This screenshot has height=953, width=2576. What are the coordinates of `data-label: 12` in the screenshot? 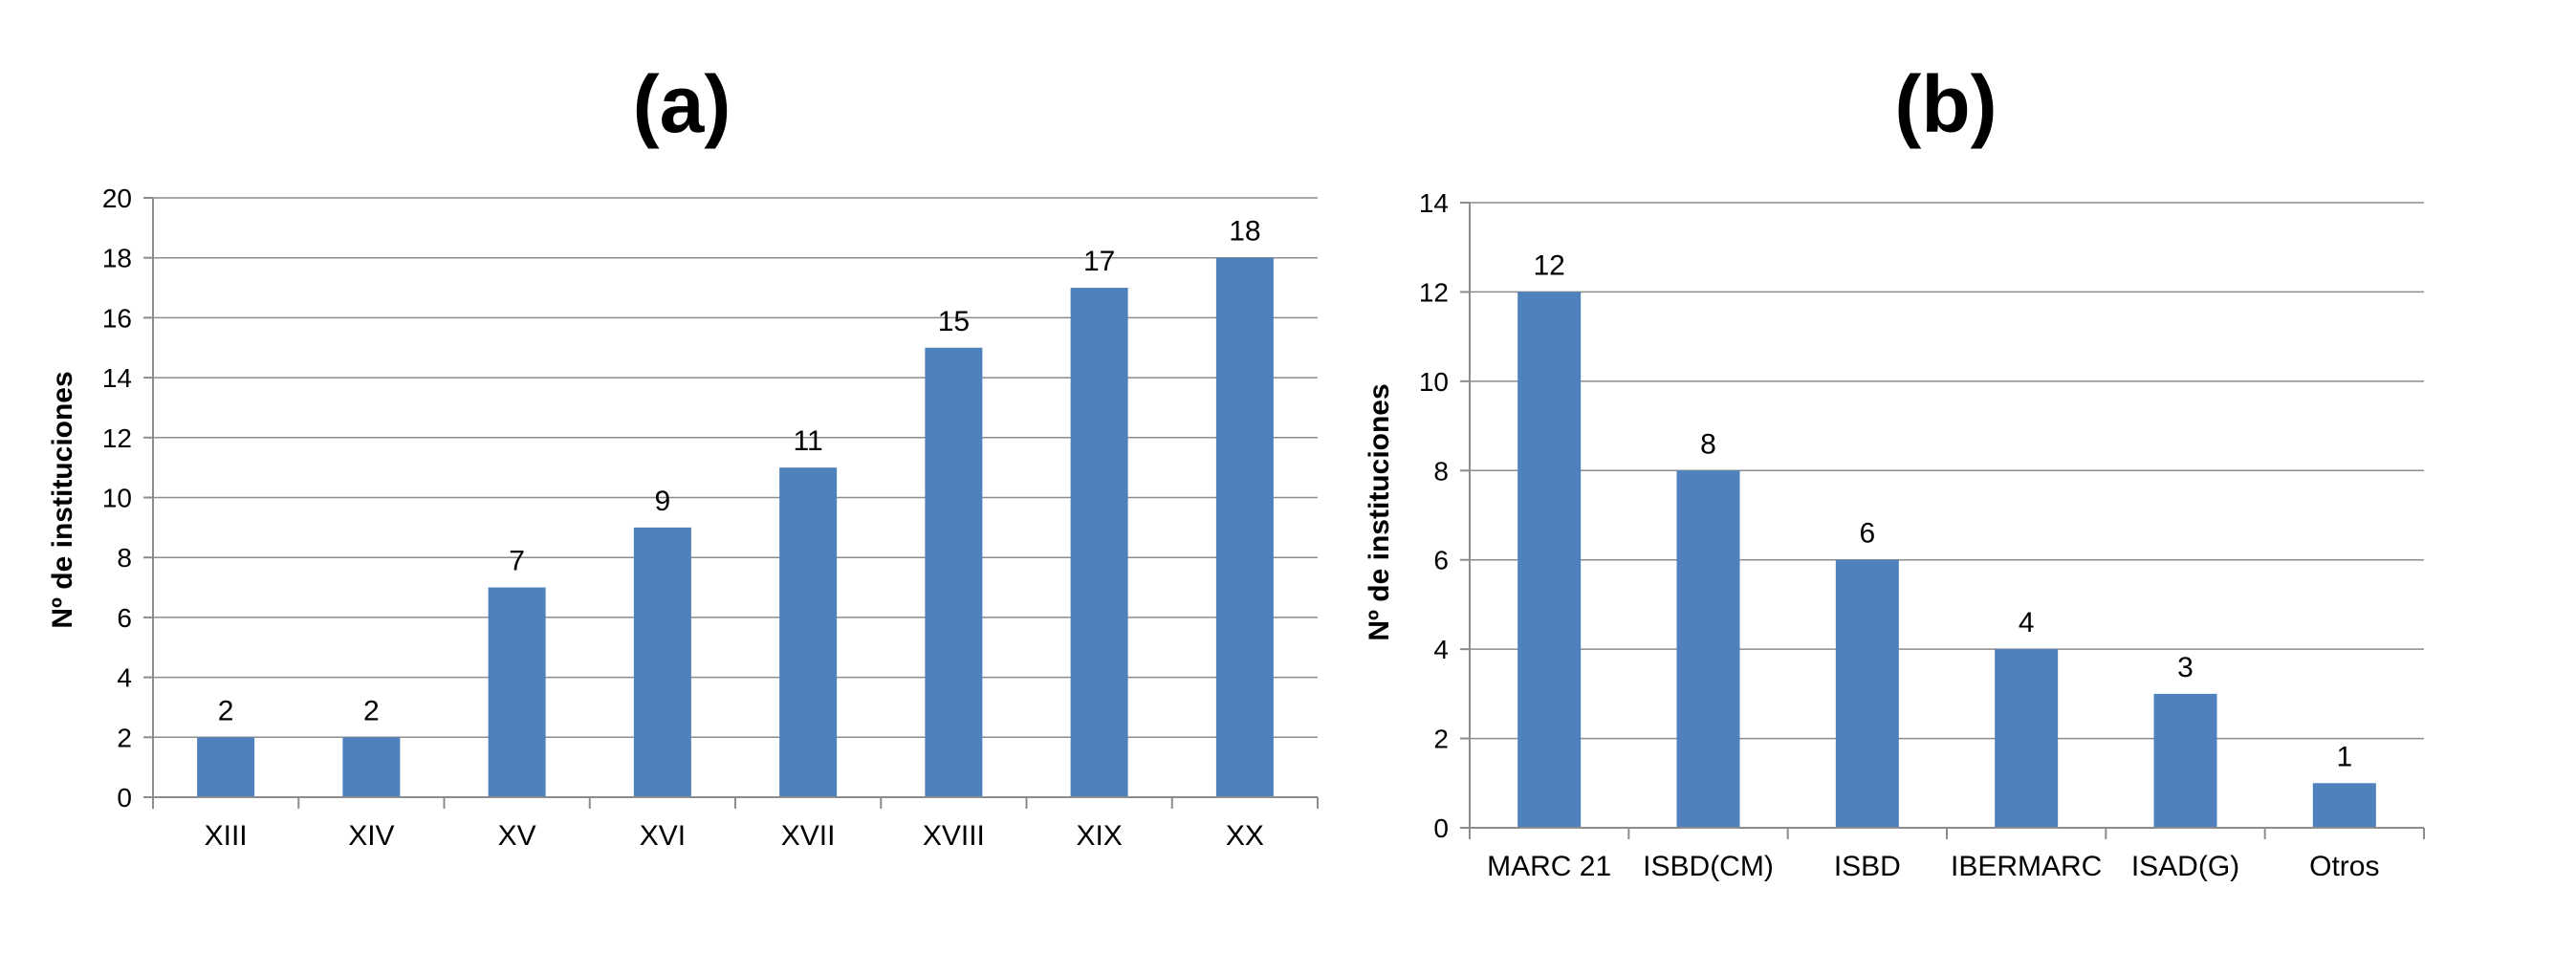 It's located at (1548, 265).